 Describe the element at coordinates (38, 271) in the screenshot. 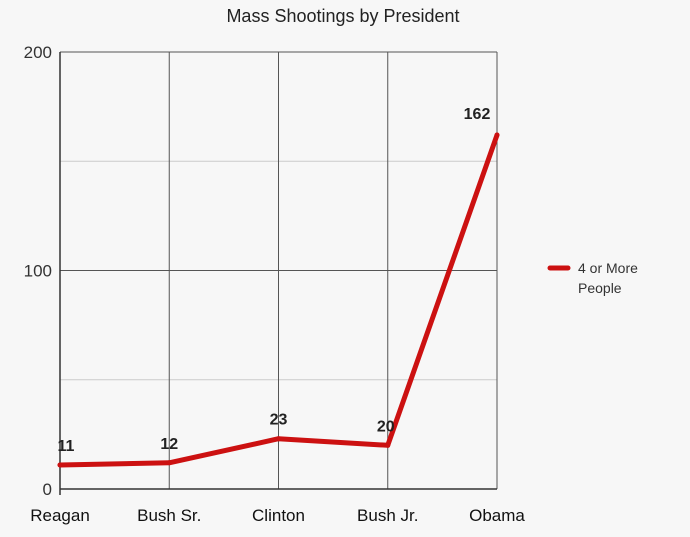

I see `y-tick-label: 100` at that location.